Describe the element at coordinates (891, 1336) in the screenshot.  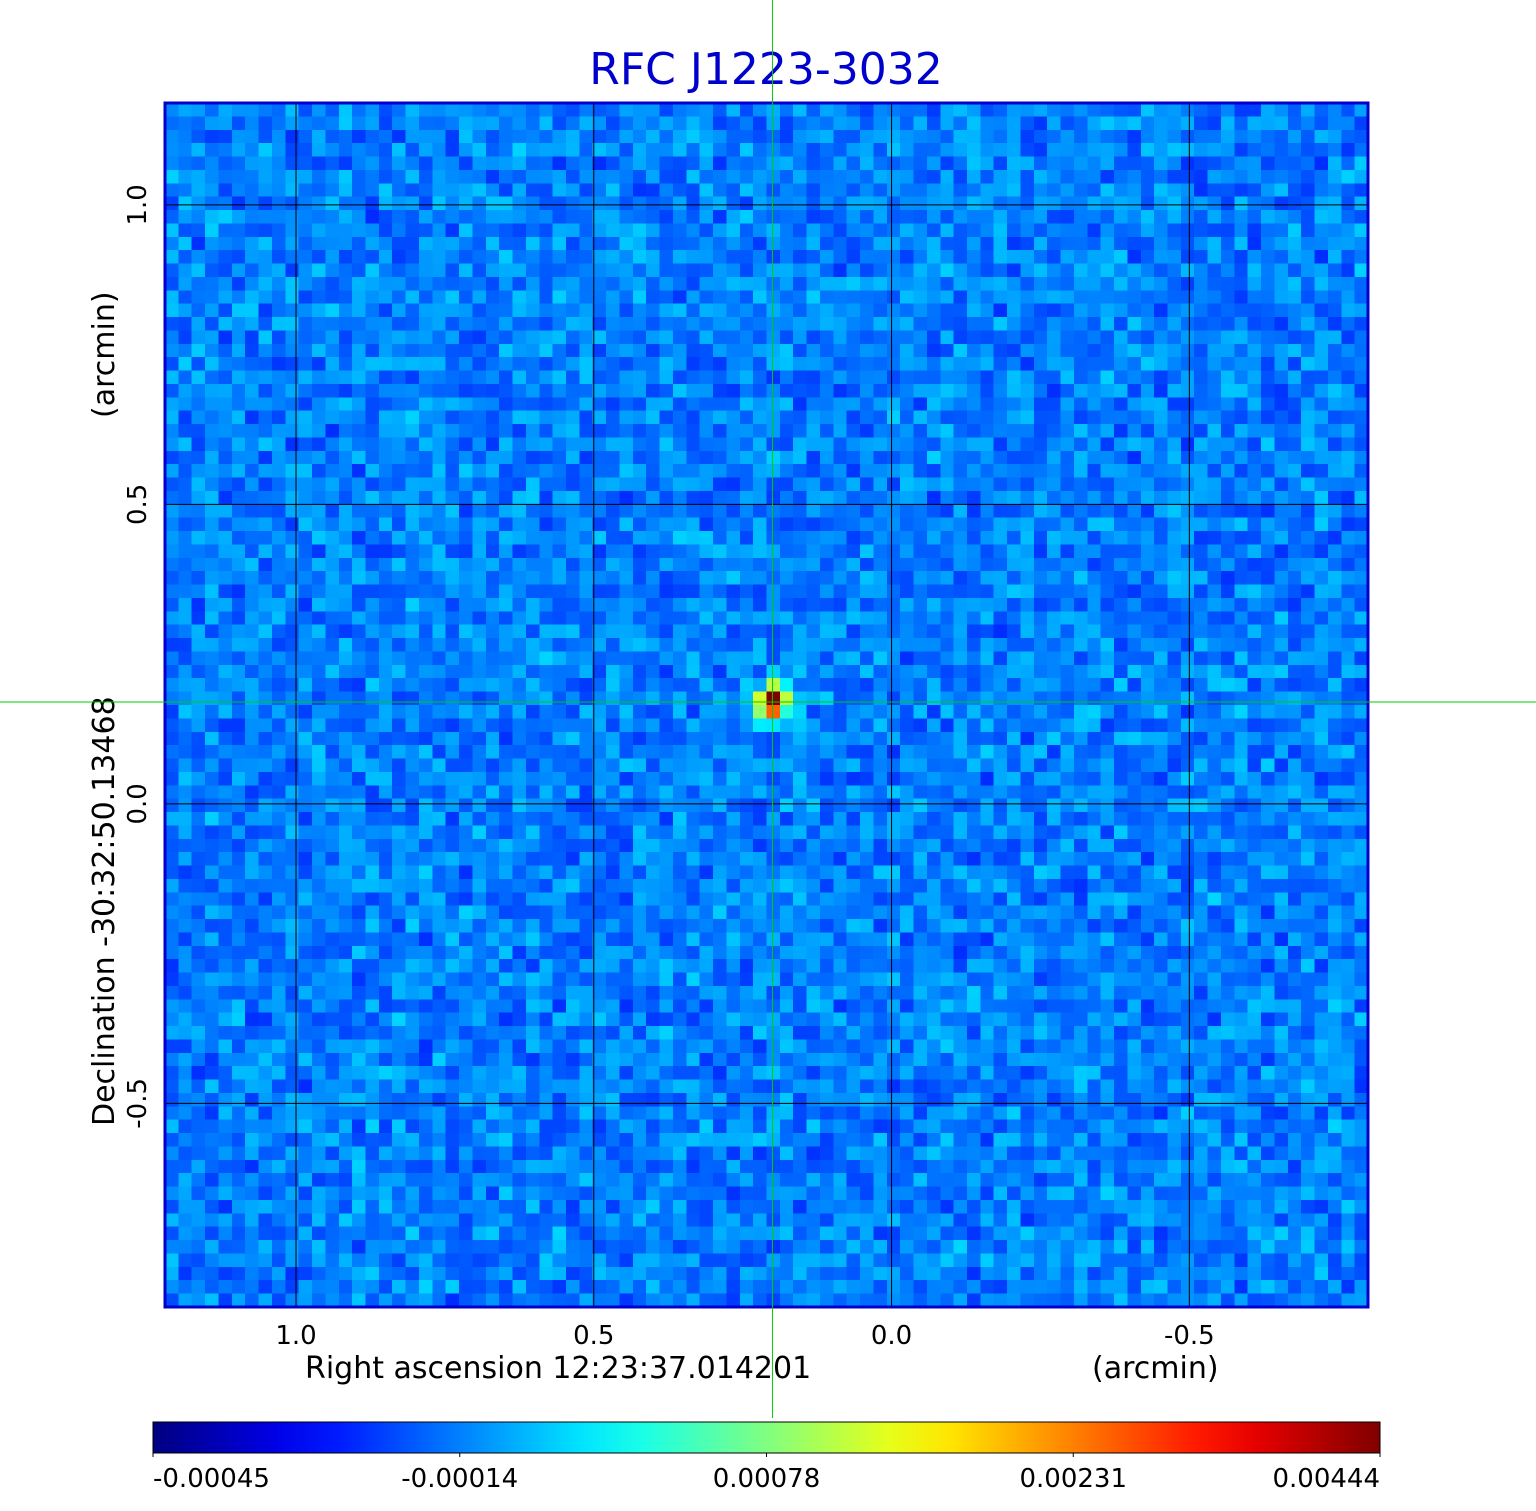
I see `x-tick-label: 0.0` at that location.